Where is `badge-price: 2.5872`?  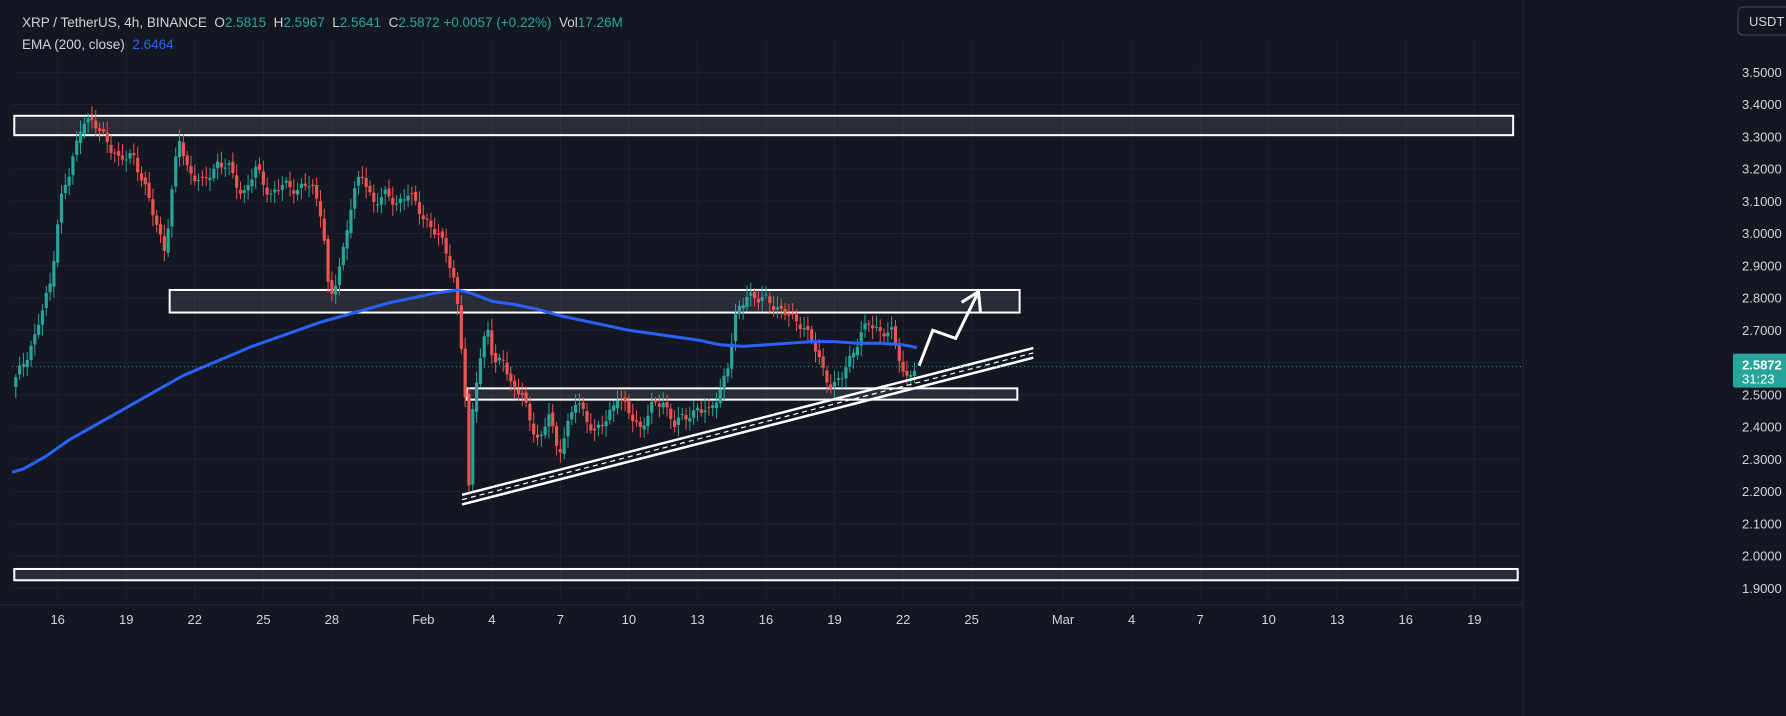 badge-price: 2.5872 is located at coordinates (1762, 365).